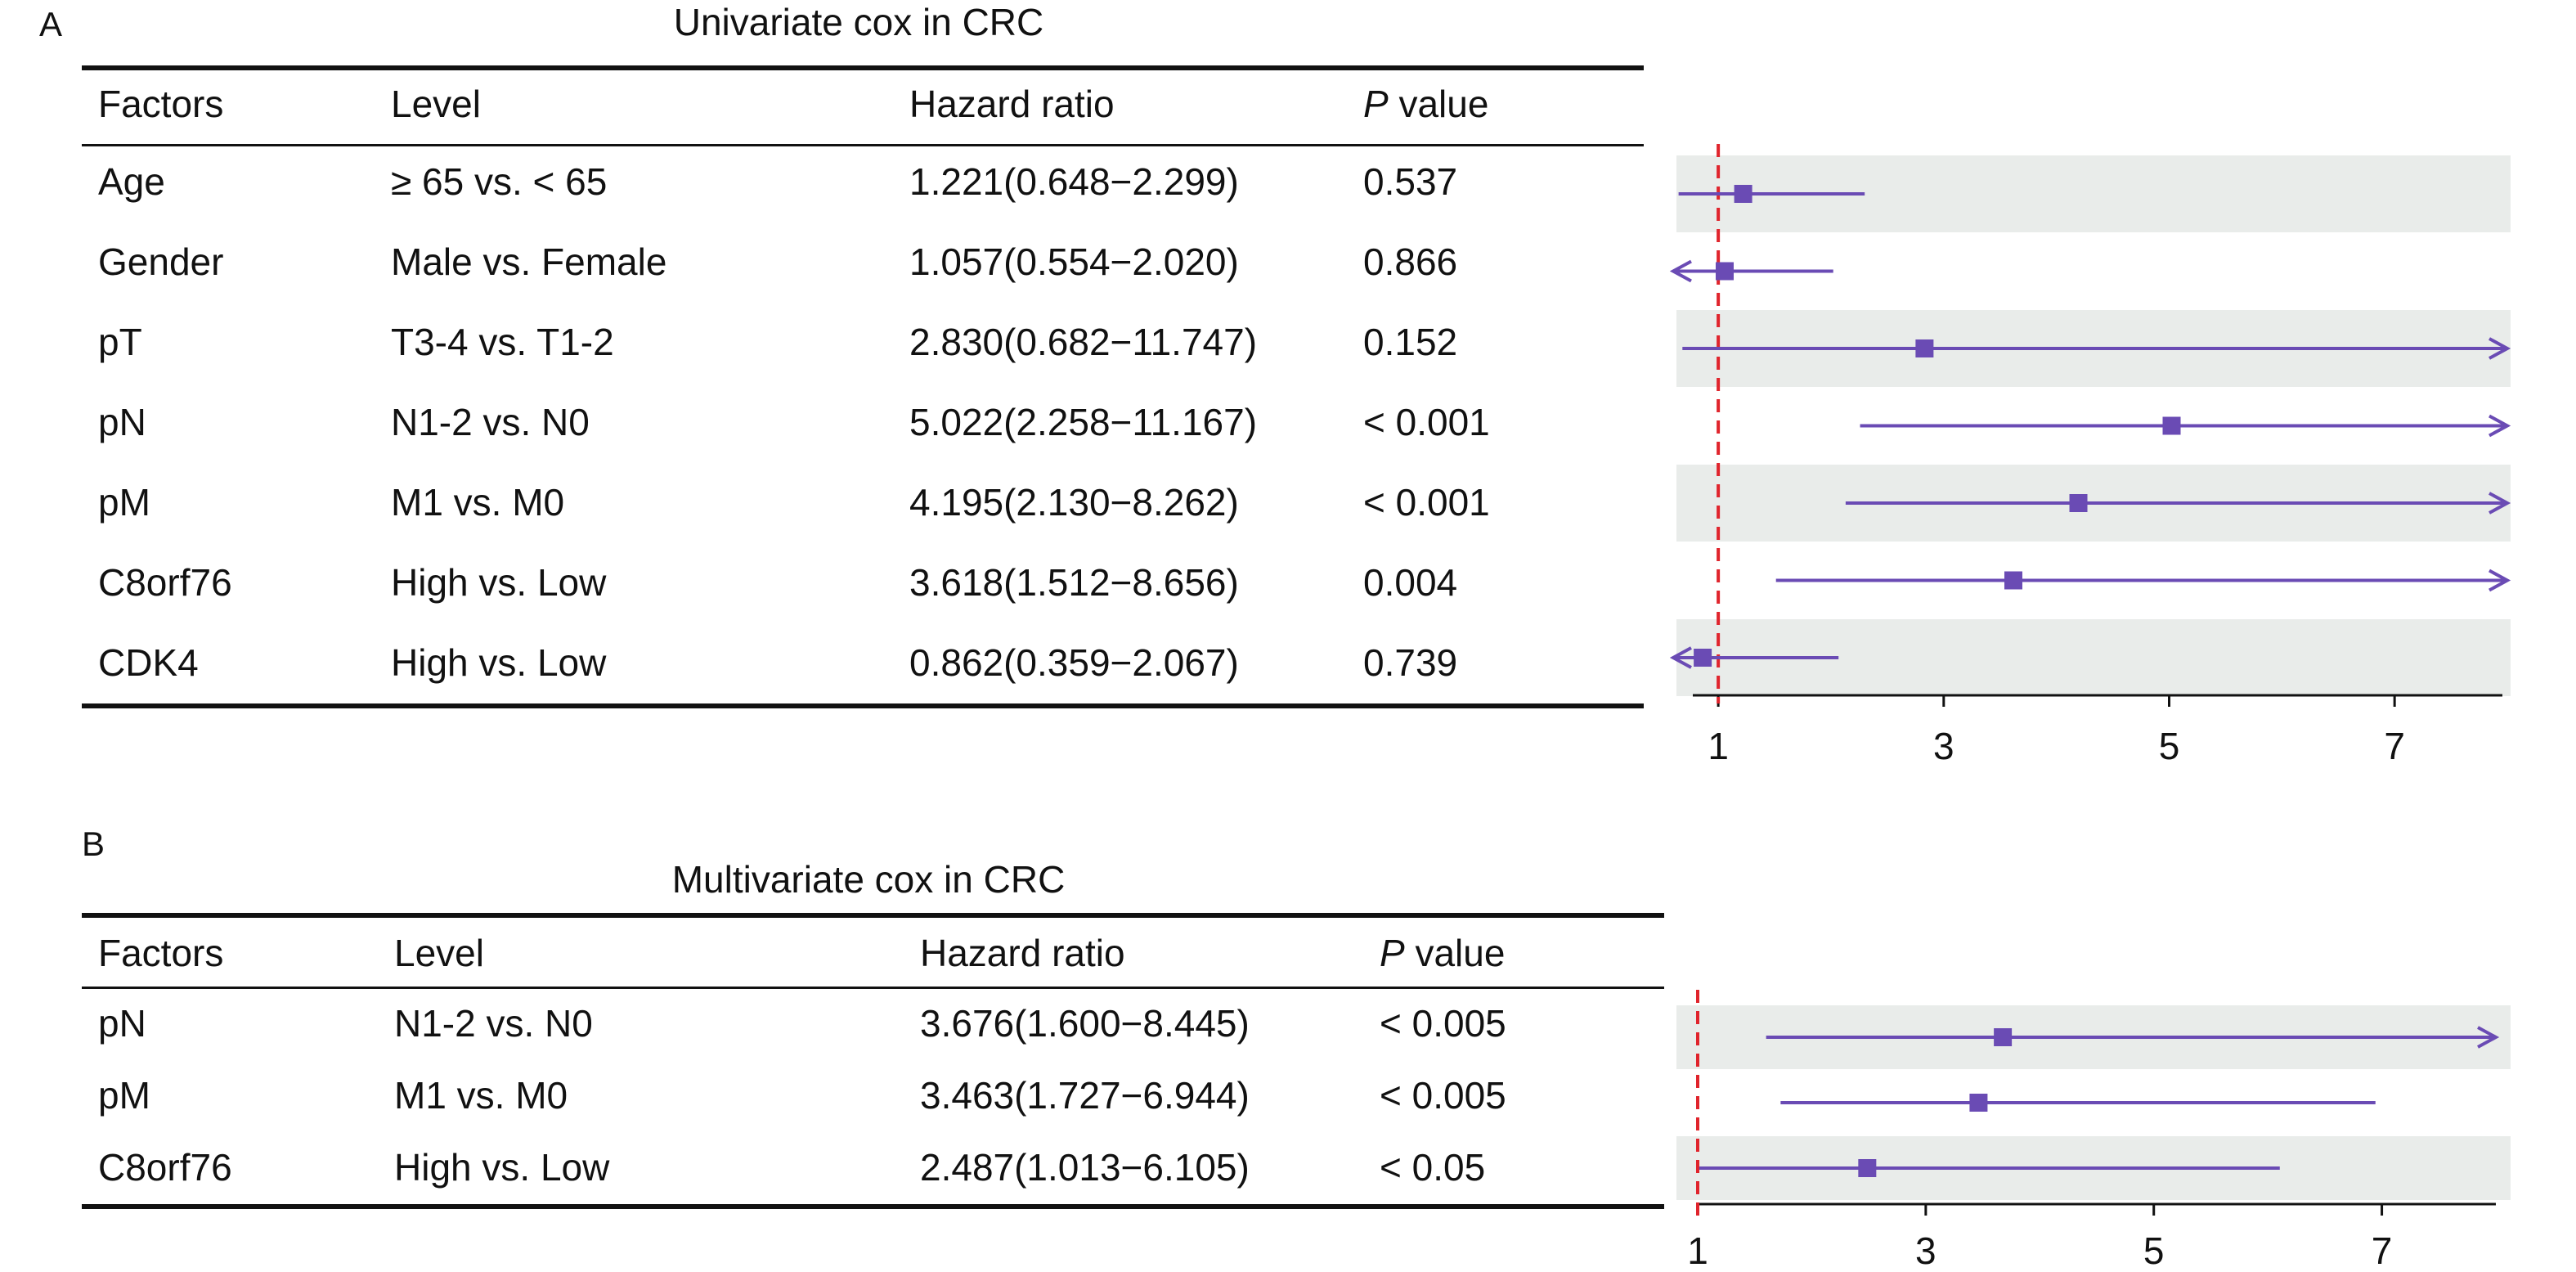 The width and height of the screenshot is (2576, 1272). I want to click on cell-p: 0.004, so click(1411, 582).